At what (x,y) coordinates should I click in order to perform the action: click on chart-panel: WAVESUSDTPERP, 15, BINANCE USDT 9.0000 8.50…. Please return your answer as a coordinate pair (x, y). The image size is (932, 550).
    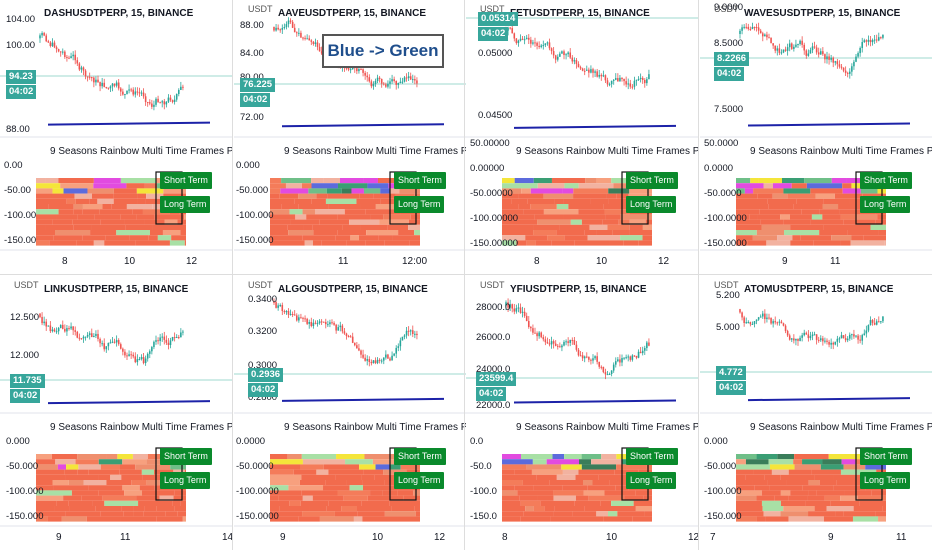
    Looking at the image, I should click on (816, 137).